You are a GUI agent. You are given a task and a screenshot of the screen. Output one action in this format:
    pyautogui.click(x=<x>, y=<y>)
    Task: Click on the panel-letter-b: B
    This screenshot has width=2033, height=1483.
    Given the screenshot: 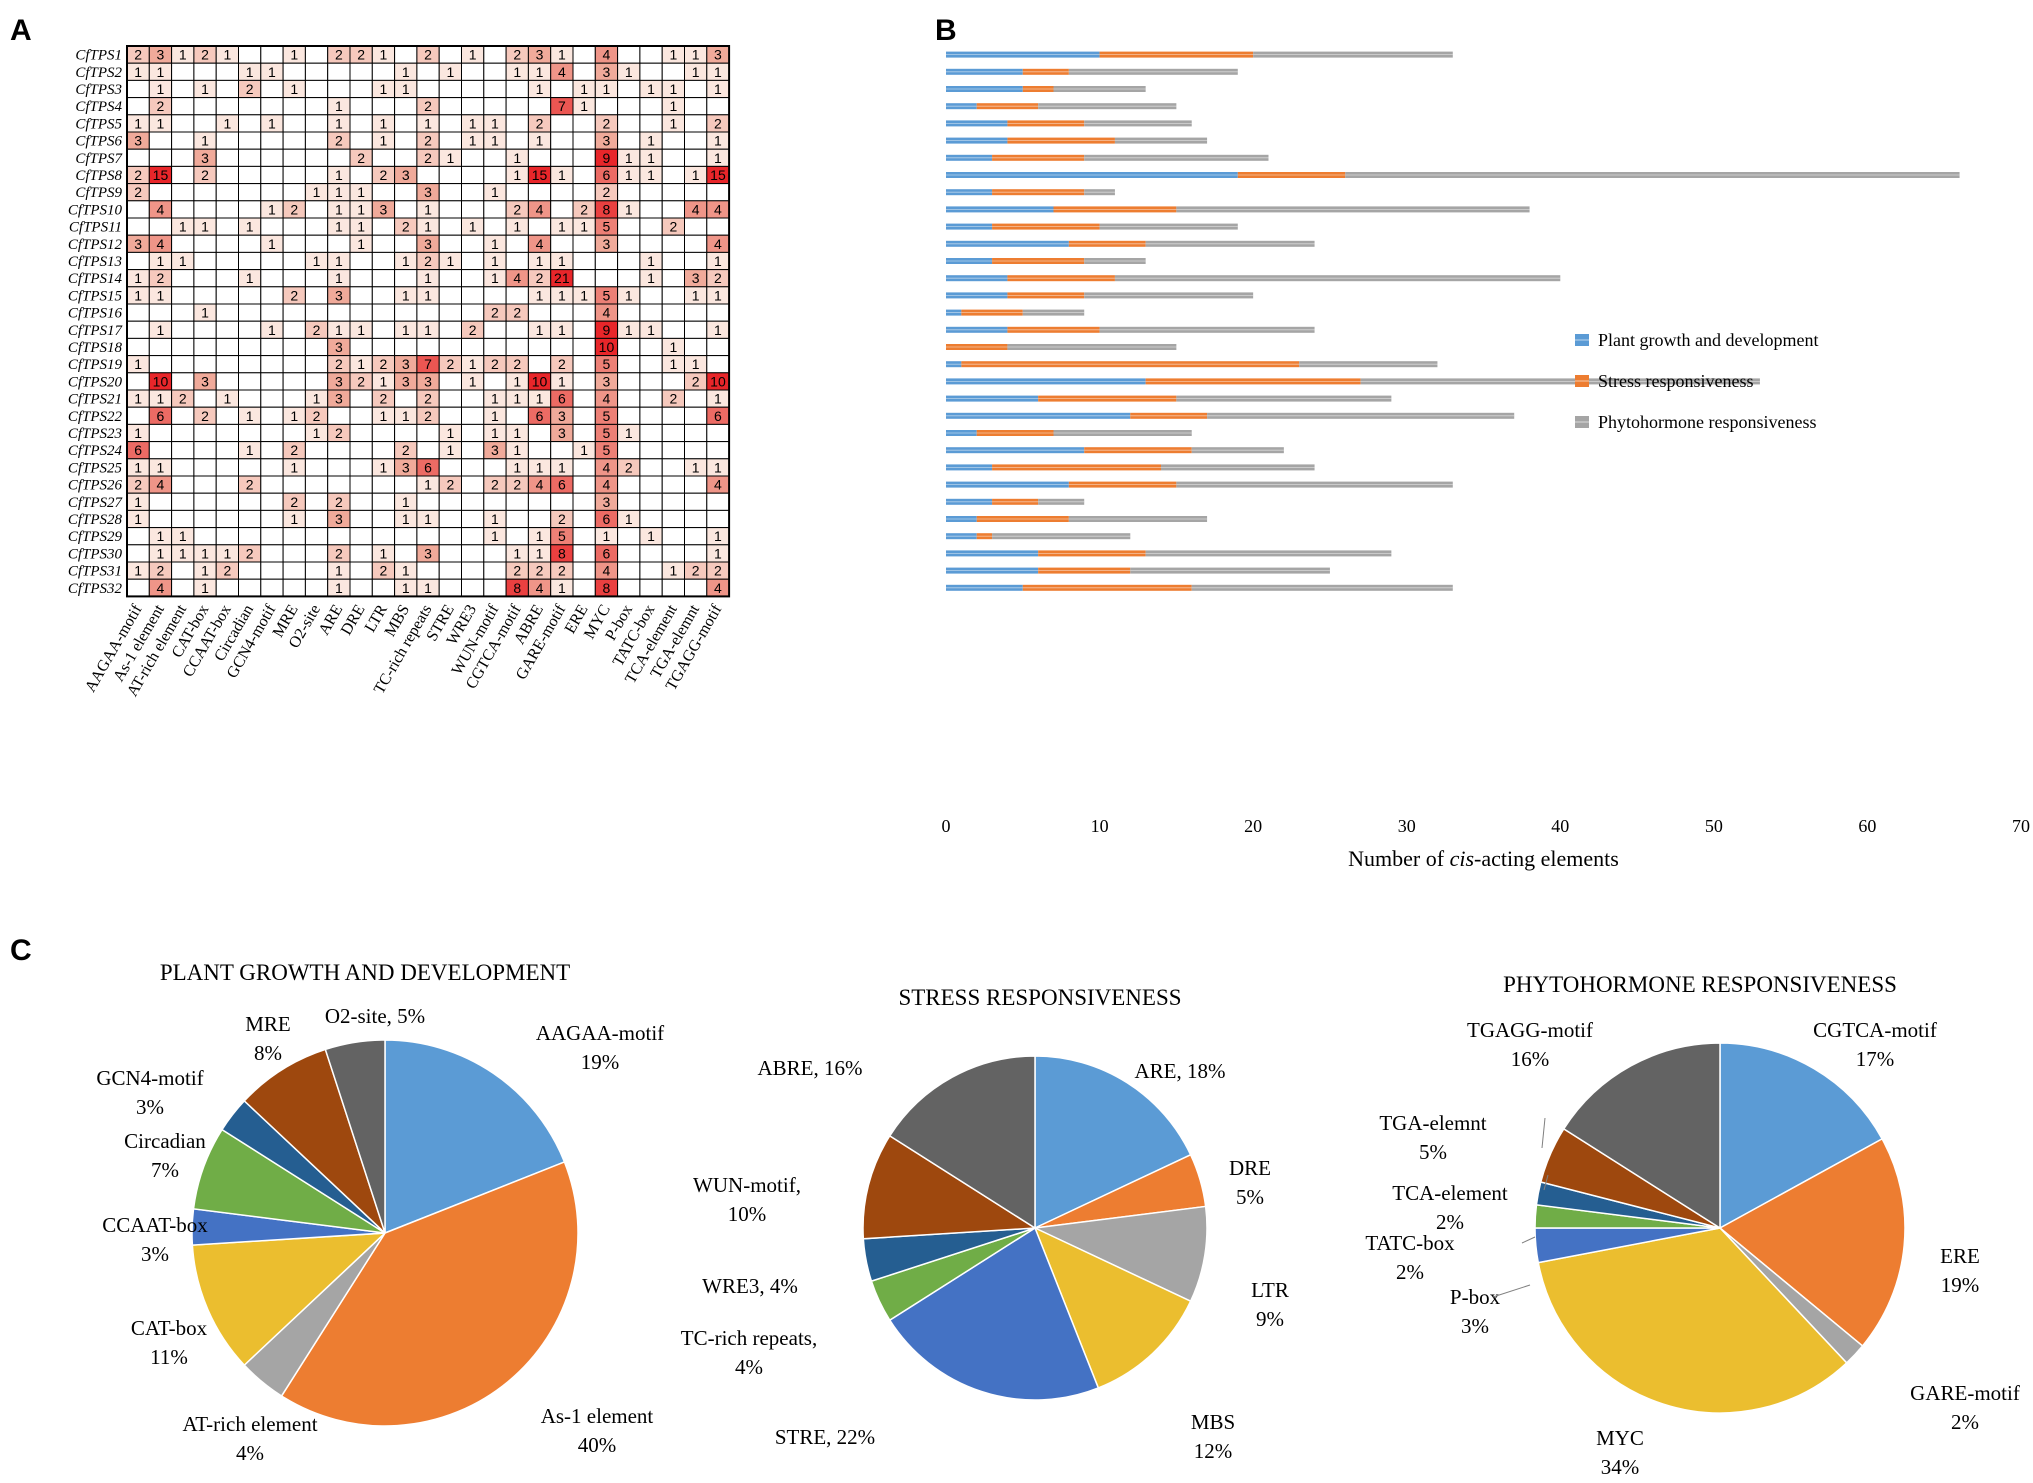 What is the action you would take?
    pyautogui.click(x=946, y=30)
    